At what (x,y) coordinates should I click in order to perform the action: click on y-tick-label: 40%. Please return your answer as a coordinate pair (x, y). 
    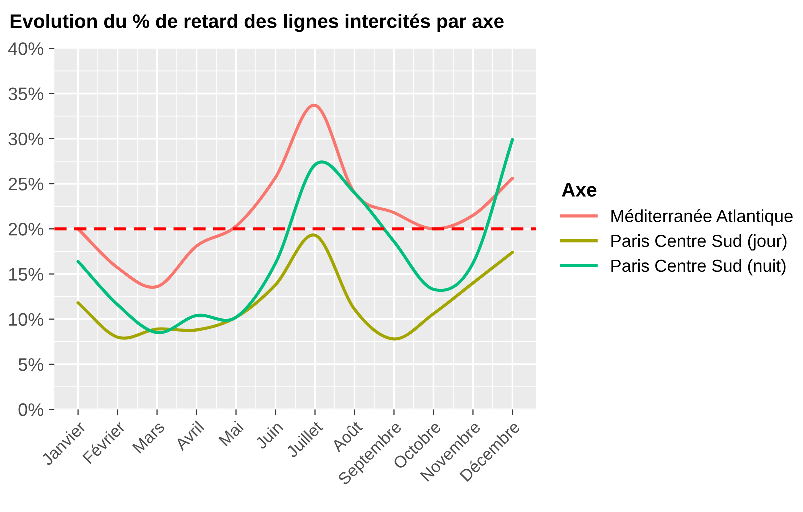
    Looking at the image, I should click on (26, 49).